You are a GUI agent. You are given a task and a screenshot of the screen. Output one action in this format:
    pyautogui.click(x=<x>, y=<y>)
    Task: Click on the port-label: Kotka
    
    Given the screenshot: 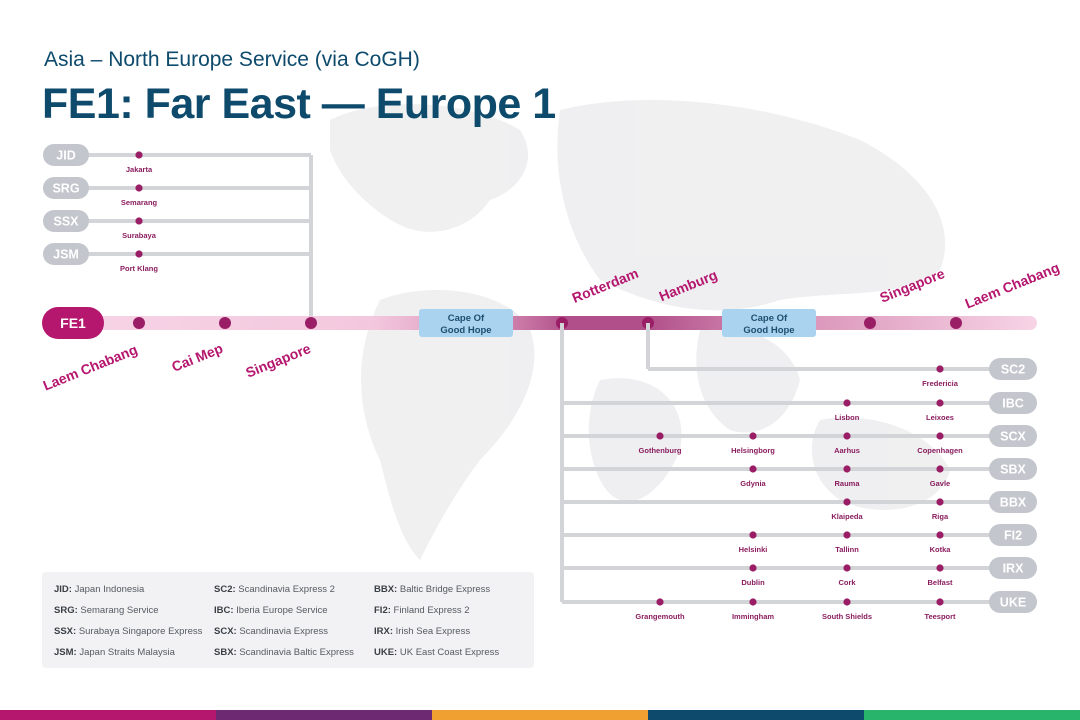 What is the action you would take?
    pyautogui.click(x=941, y=549)
    